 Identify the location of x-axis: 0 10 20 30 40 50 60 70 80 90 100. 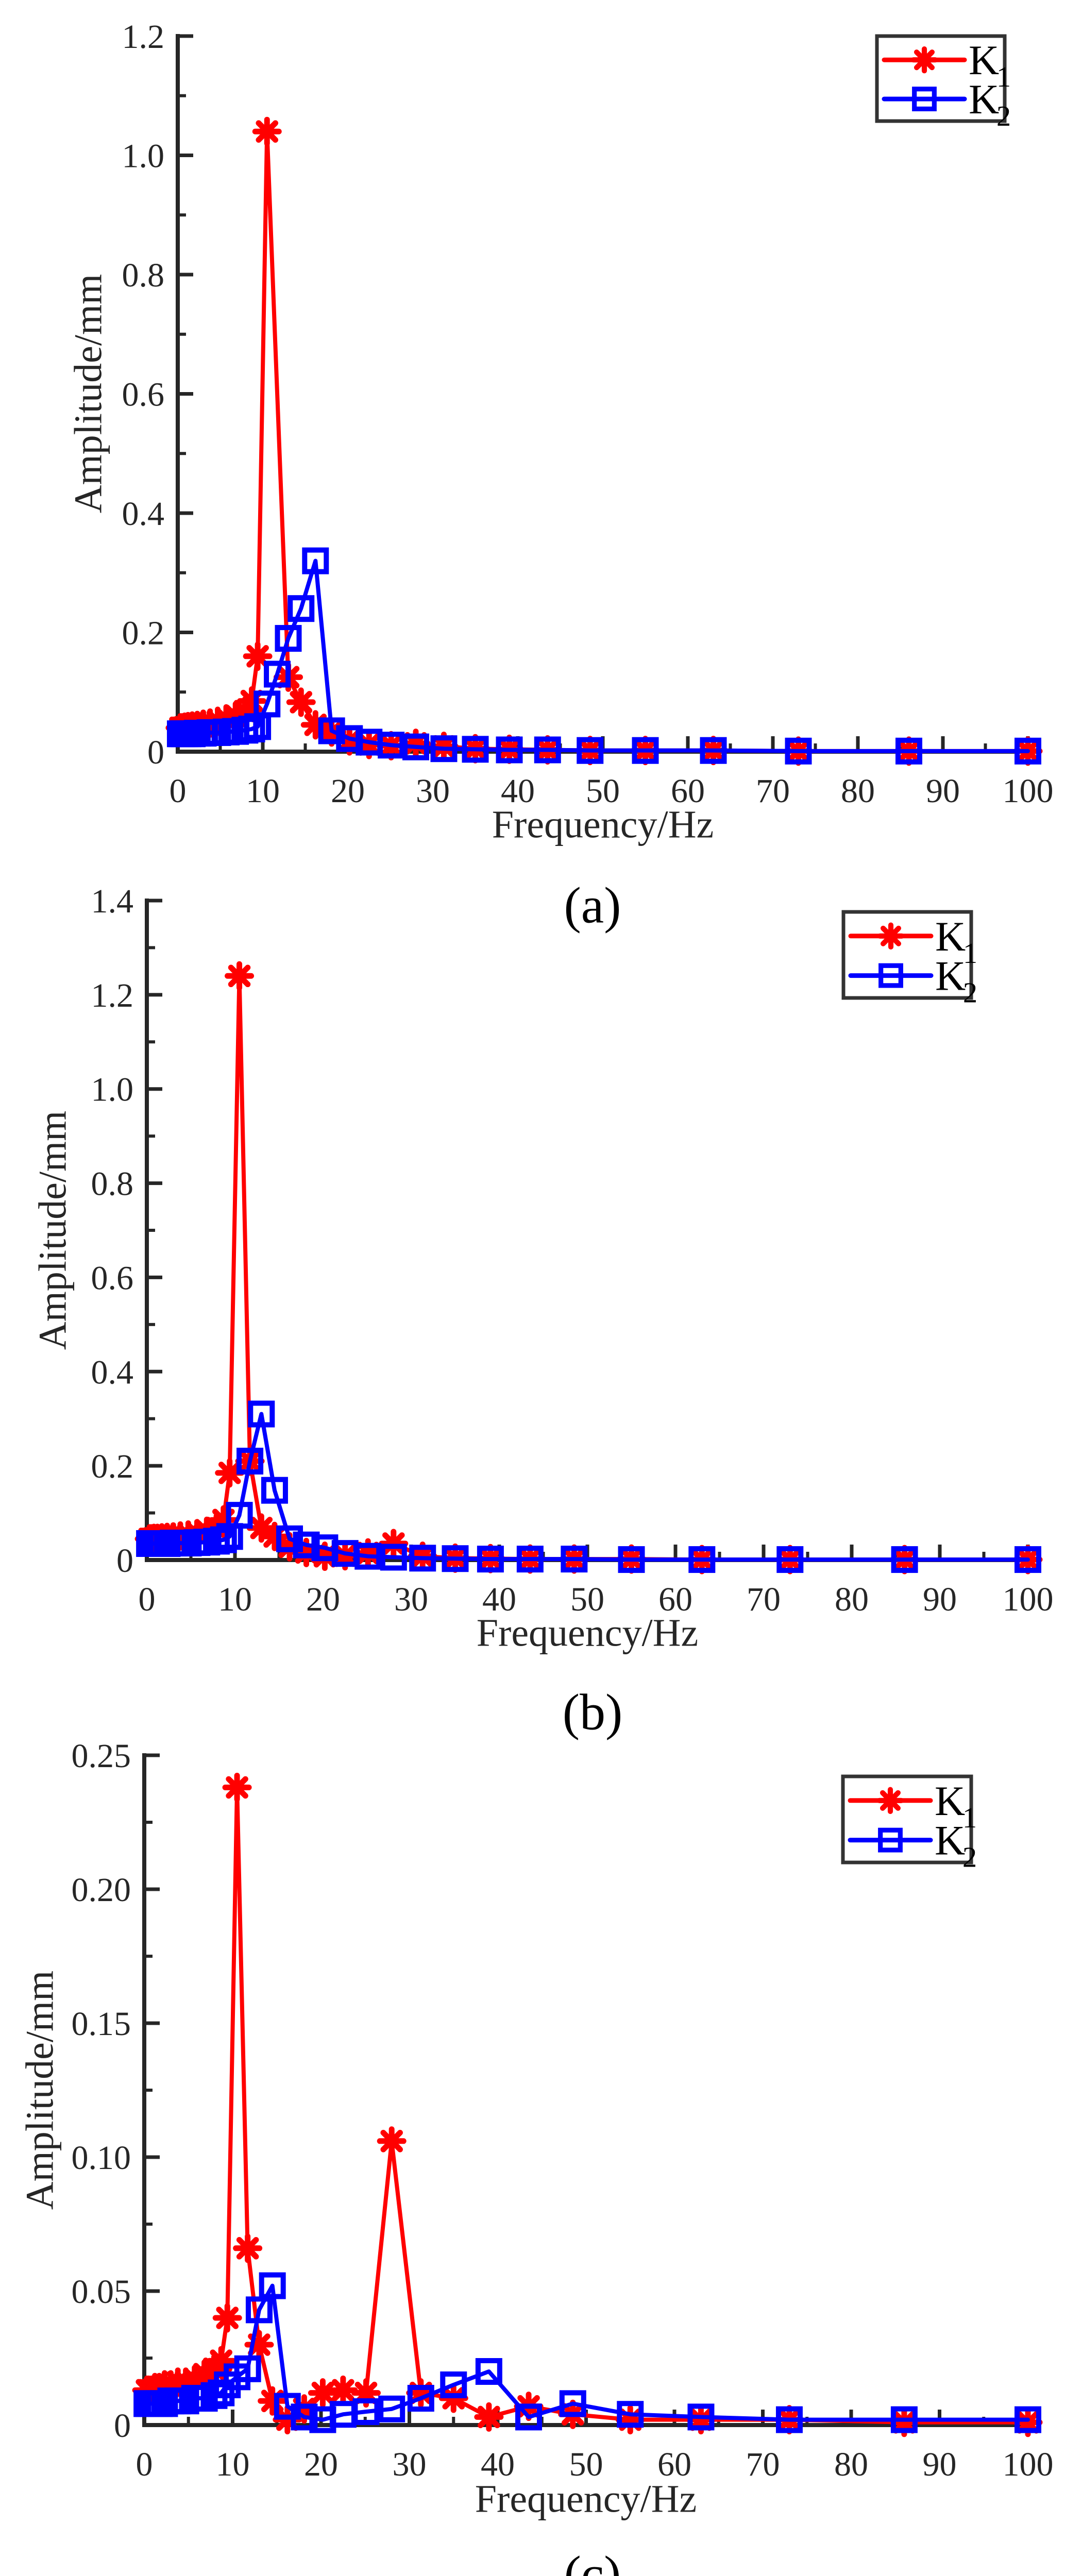
(596, 1581).